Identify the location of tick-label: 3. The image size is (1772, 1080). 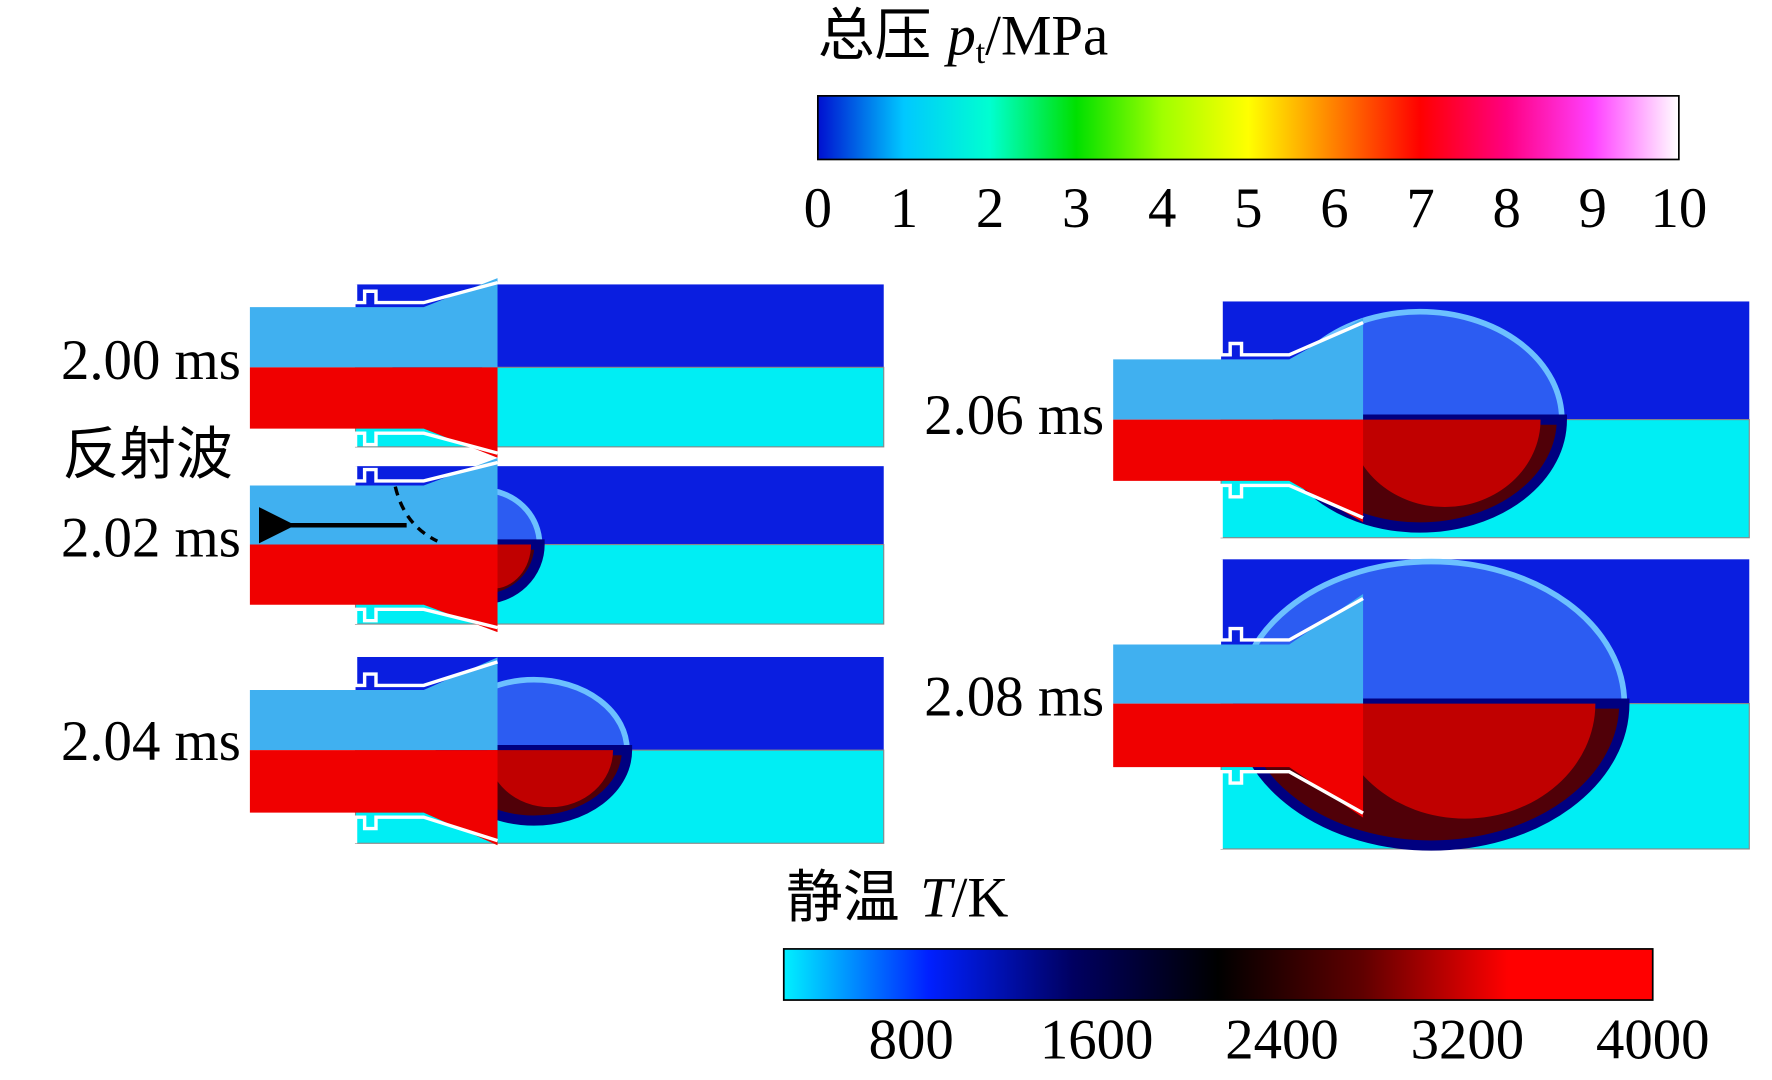
(1076, 208).